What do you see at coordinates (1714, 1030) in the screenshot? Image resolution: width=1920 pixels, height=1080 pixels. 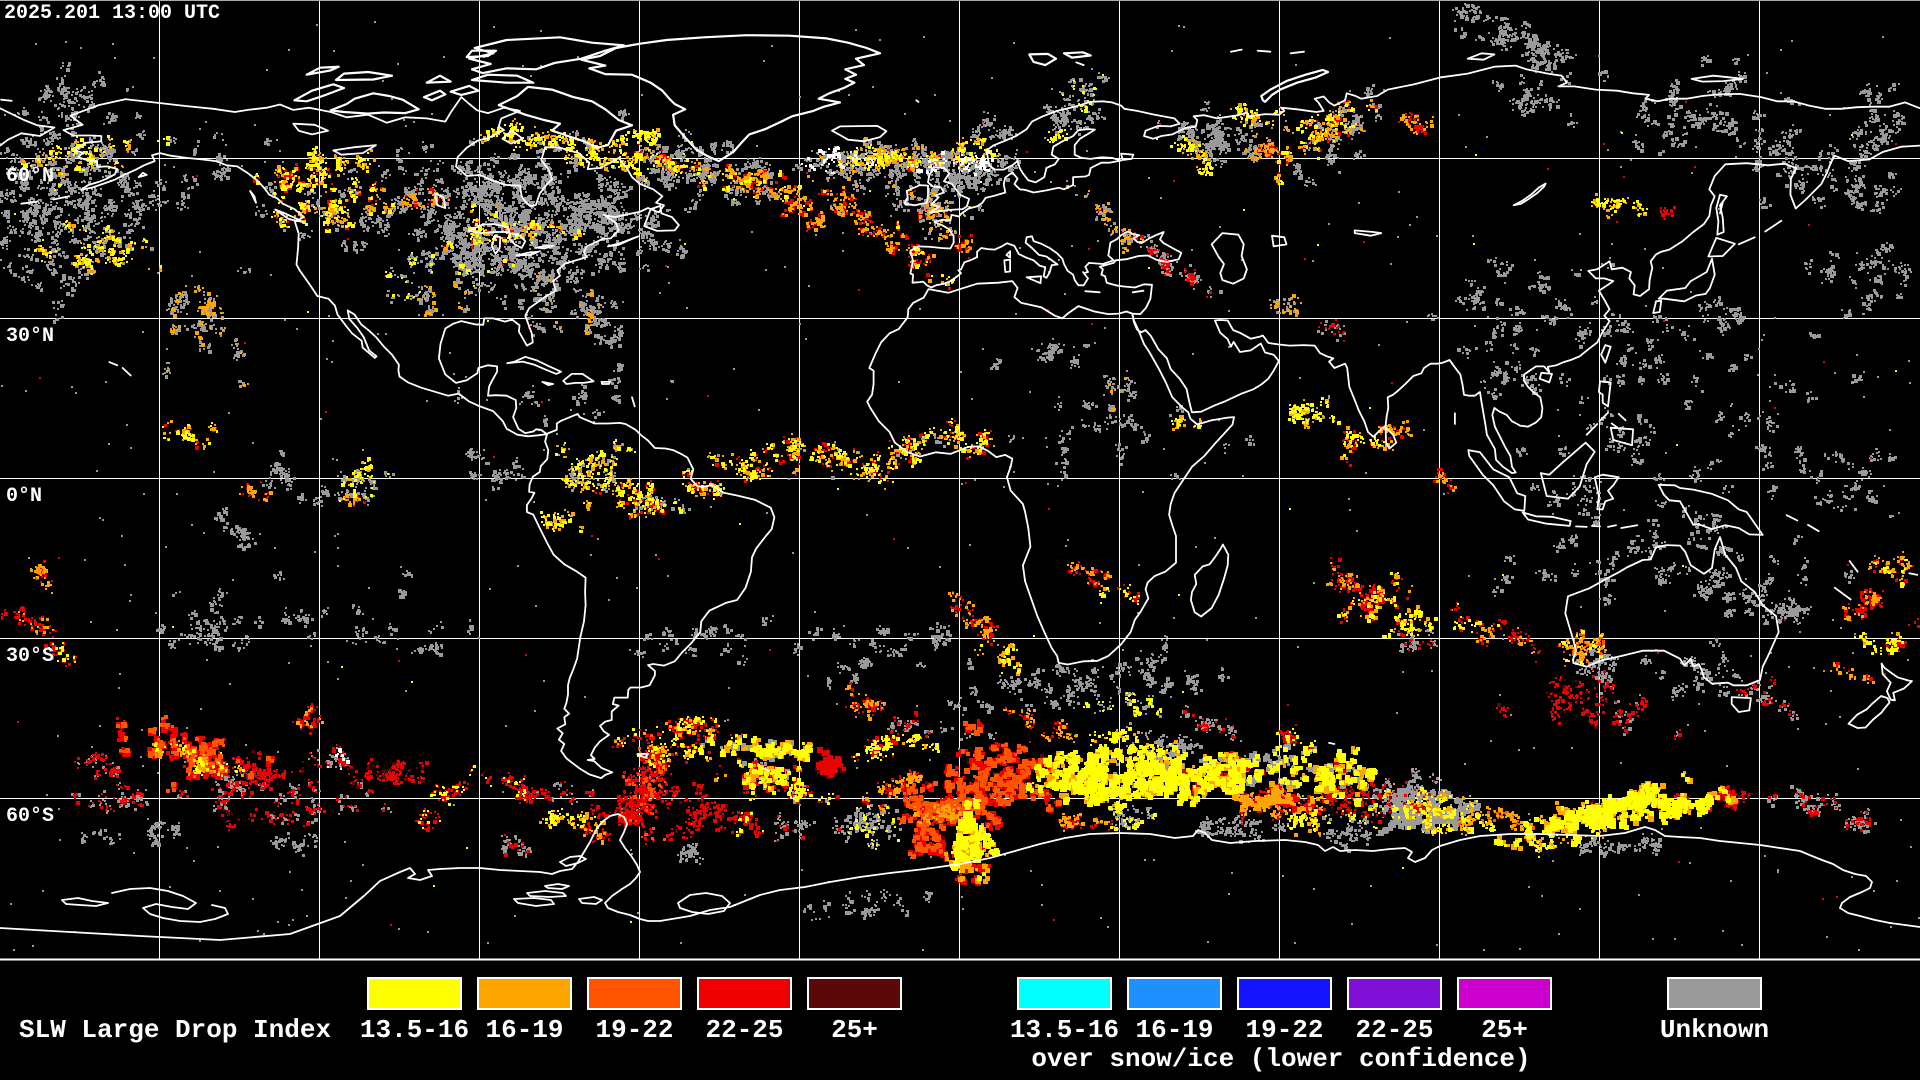 I see `svg-text: Unknown` at bounding box center [1714, 1030].